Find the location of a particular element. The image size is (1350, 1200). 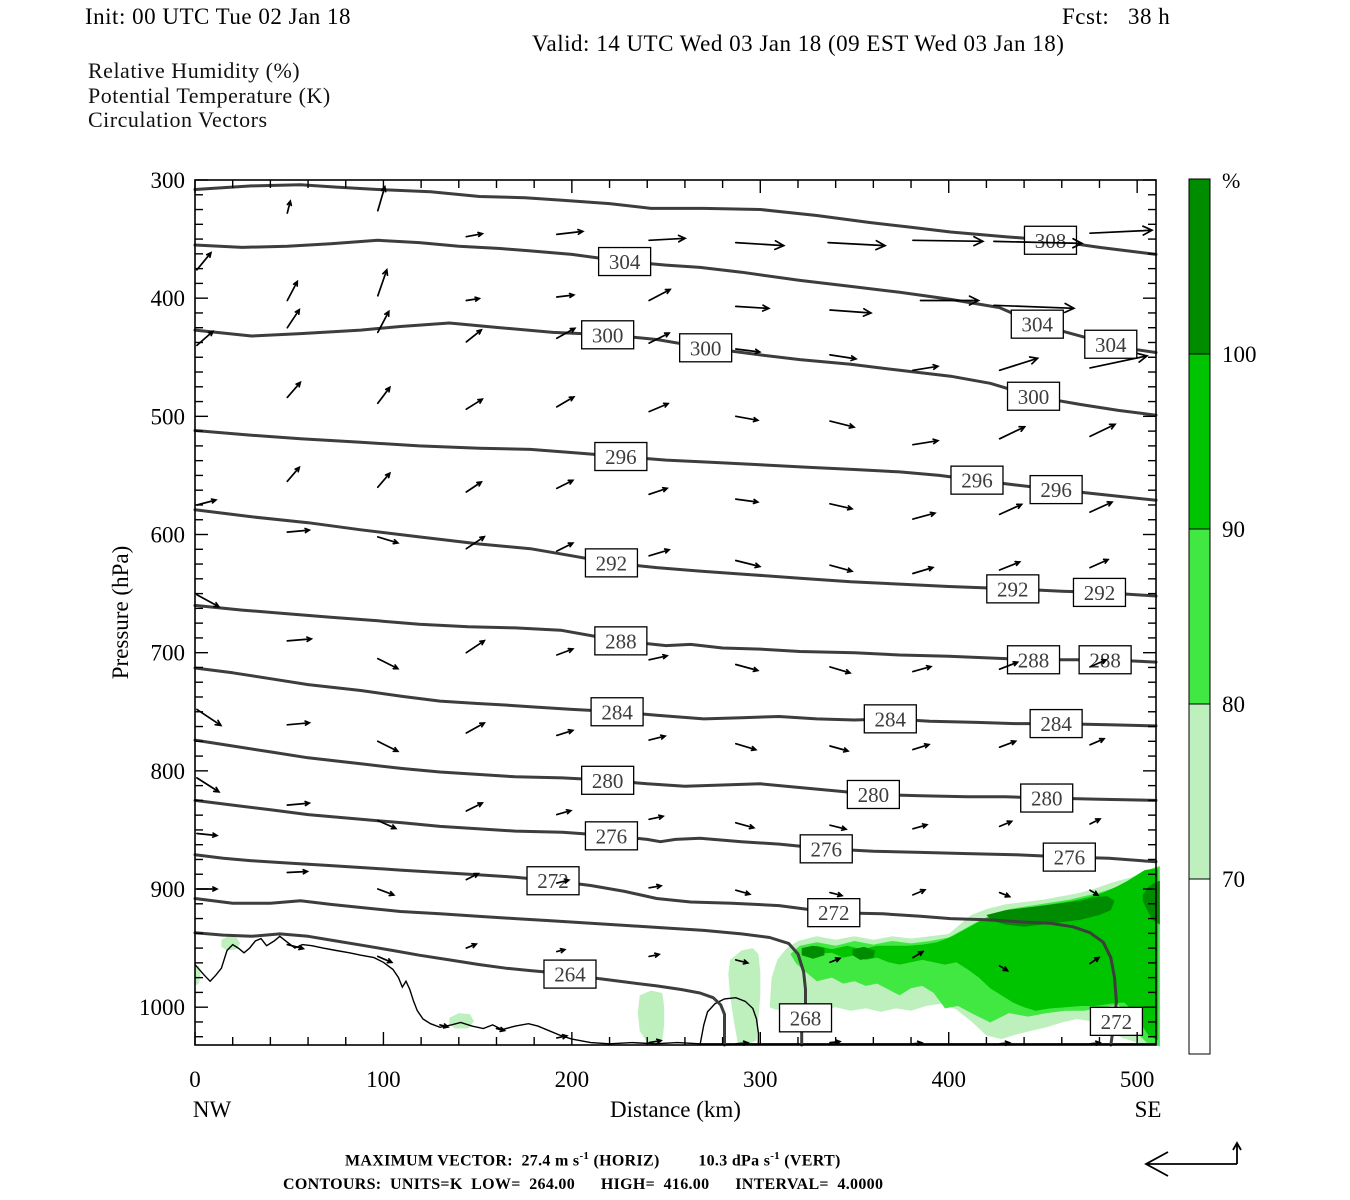

colorbar-label: 90 is located at coordinates (1233, 529).